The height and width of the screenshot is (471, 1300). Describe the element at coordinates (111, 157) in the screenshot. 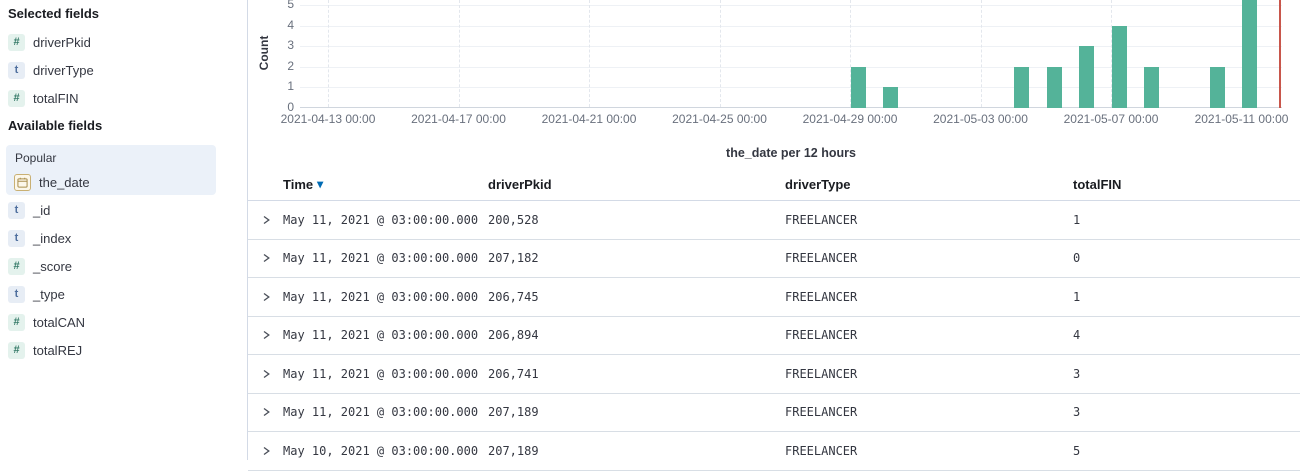

I see `popular-label: Popular` at that location.